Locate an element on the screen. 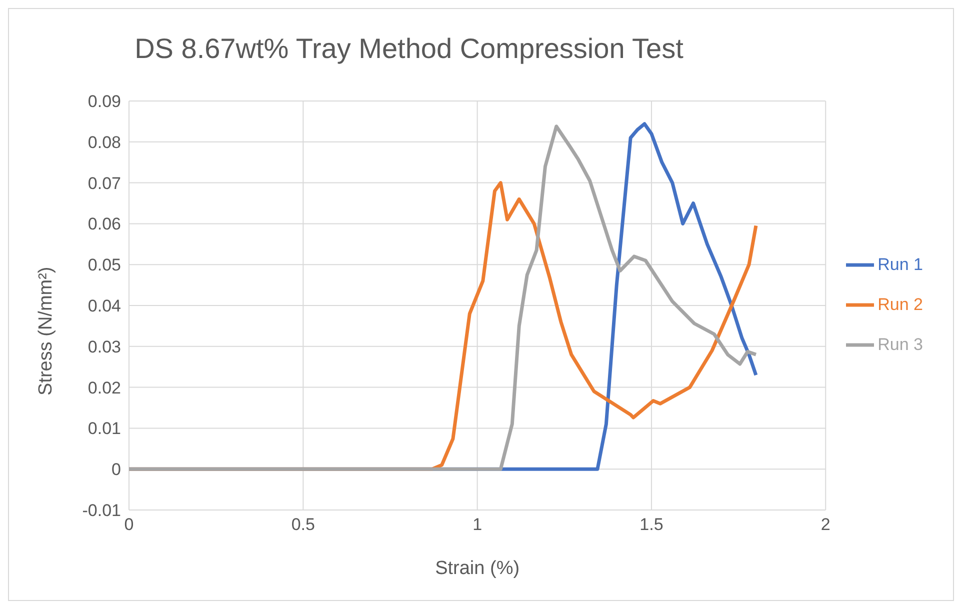 Image resolution: width=962 pixels, height=609 pixels. x-tick-label: 2 is located at coordinates (825, 524).